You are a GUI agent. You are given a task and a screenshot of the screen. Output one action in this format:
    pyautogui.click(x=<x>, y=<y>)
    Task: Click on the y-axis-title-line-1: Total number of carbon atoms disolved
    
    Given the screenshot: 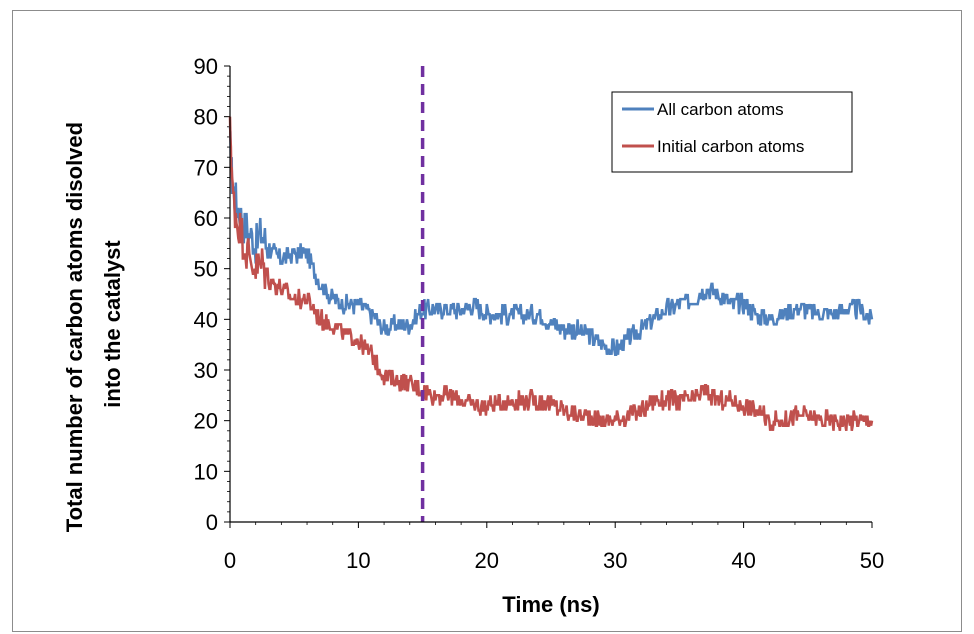 What is the action you would take?
    pyautogui.click(x=74, y=327)
    